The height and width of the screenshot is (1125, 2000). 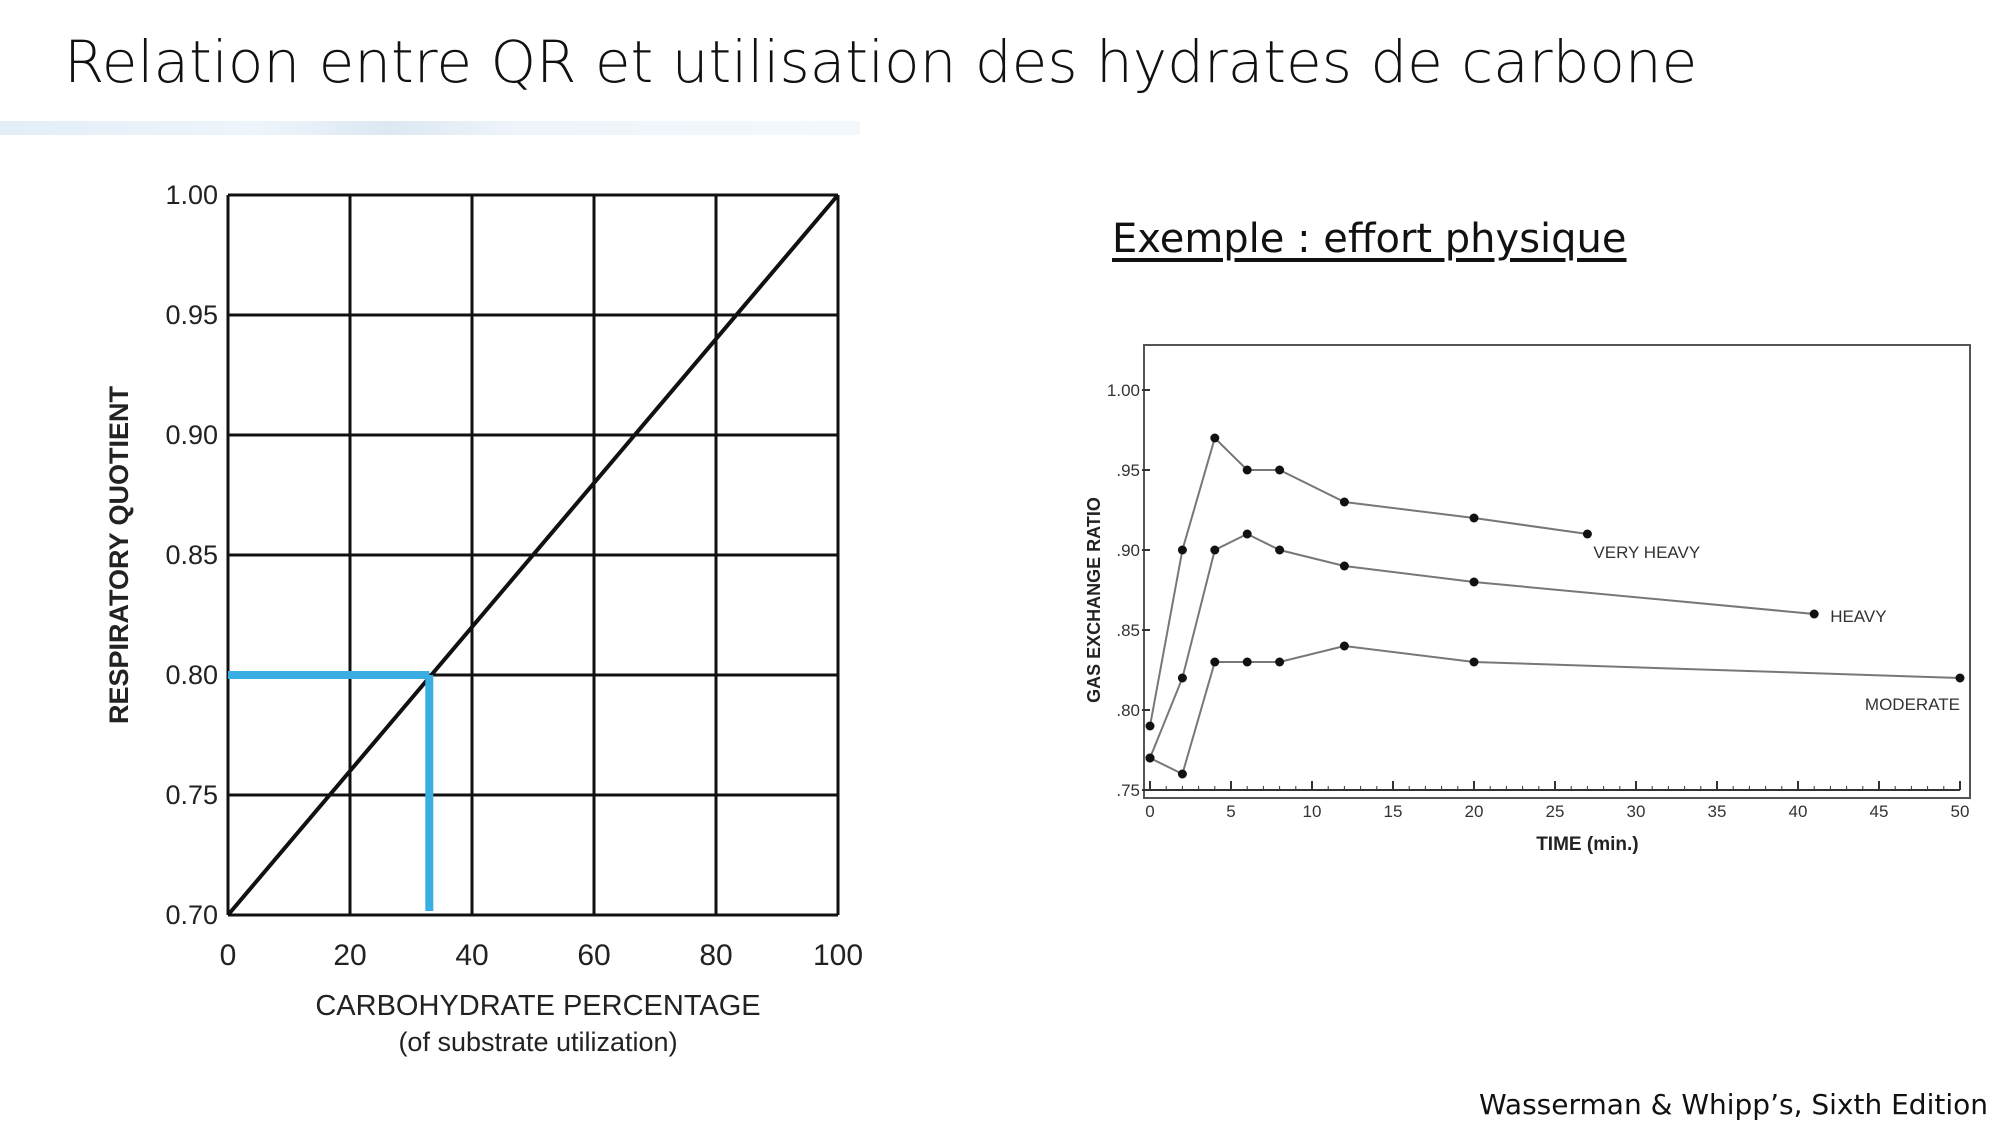 I want to click on x-axis-label: CARBOHYDRATE PERCENTAGE, so click(x=537, y=1006).